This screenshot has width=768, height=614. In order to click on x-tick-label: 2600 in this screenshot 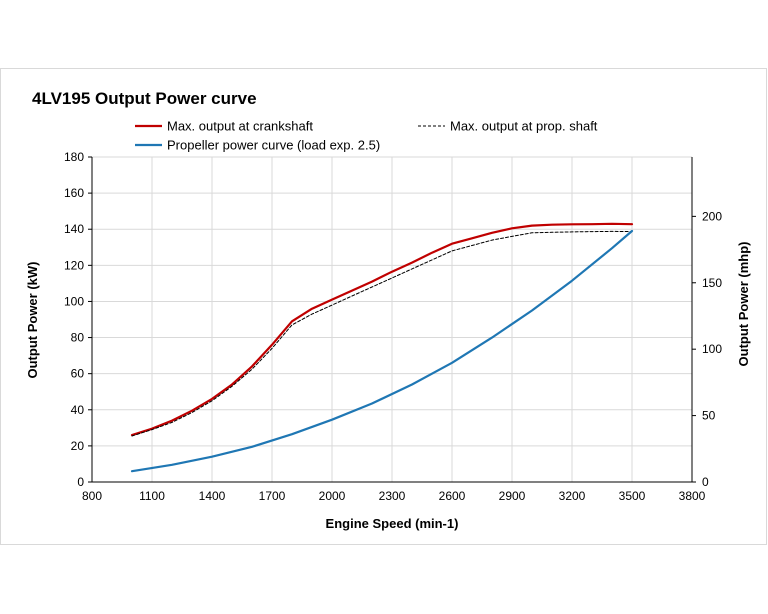, I will do `click(452, 496)`.